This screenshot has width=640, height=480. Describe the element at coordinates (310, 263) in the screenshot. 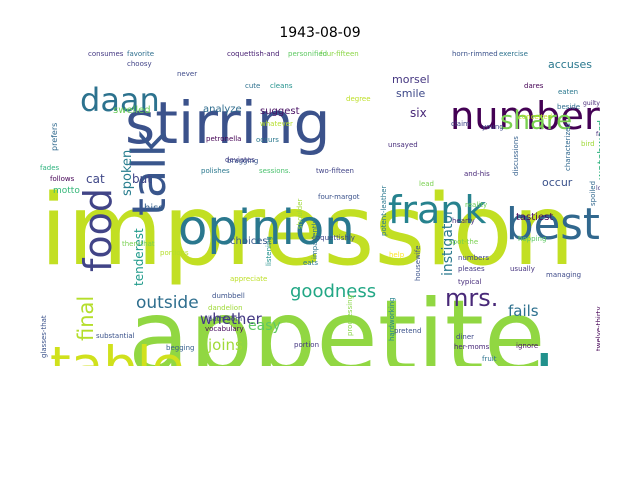

I see `word: eats` at that location.